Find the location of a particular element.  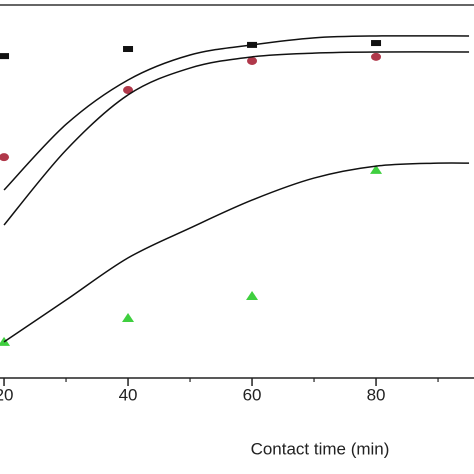

x-tick-label: 40 is located at coordinates (128, 394).